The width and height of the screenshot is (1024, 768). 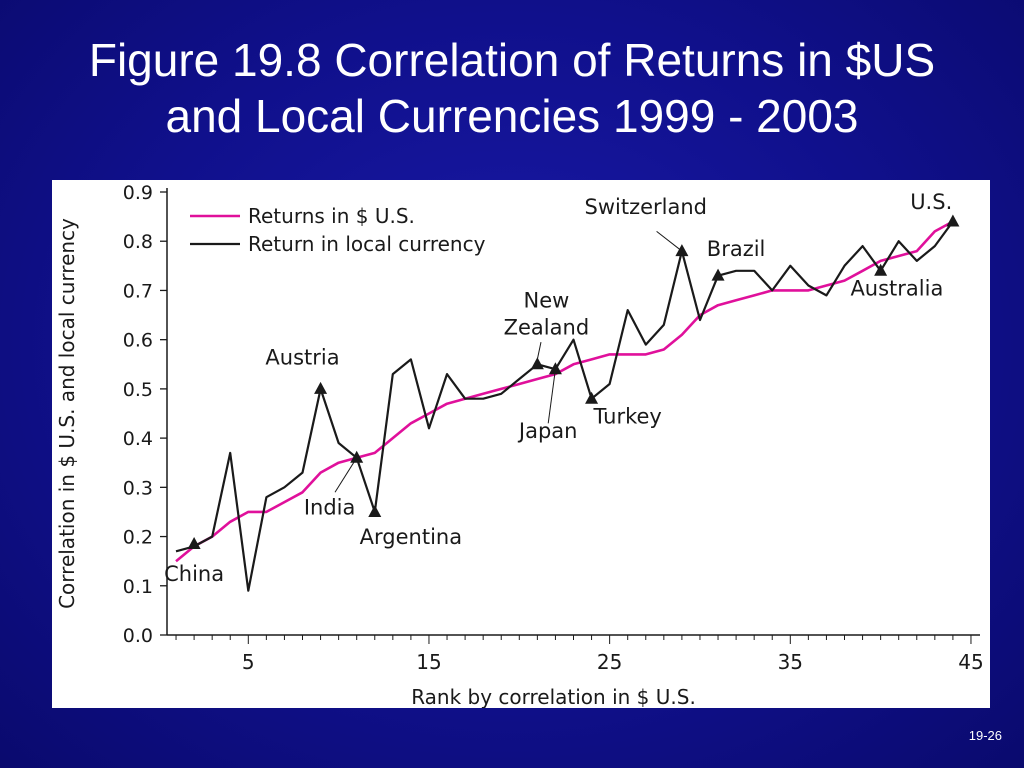 What do you see at coordinates (375, 510) in the screenshot?
I see `marker-argentina` at bounding box center [375, 510].